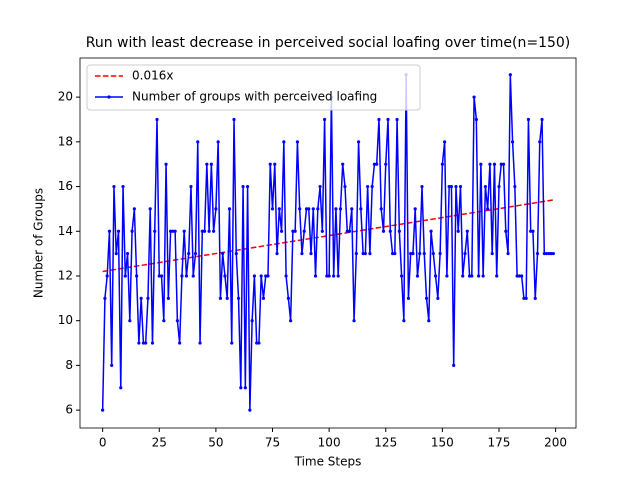  What do you see at coordinates (253, 87) in the screenshot?
I see `legend-box` at bounding box center [253, 87].